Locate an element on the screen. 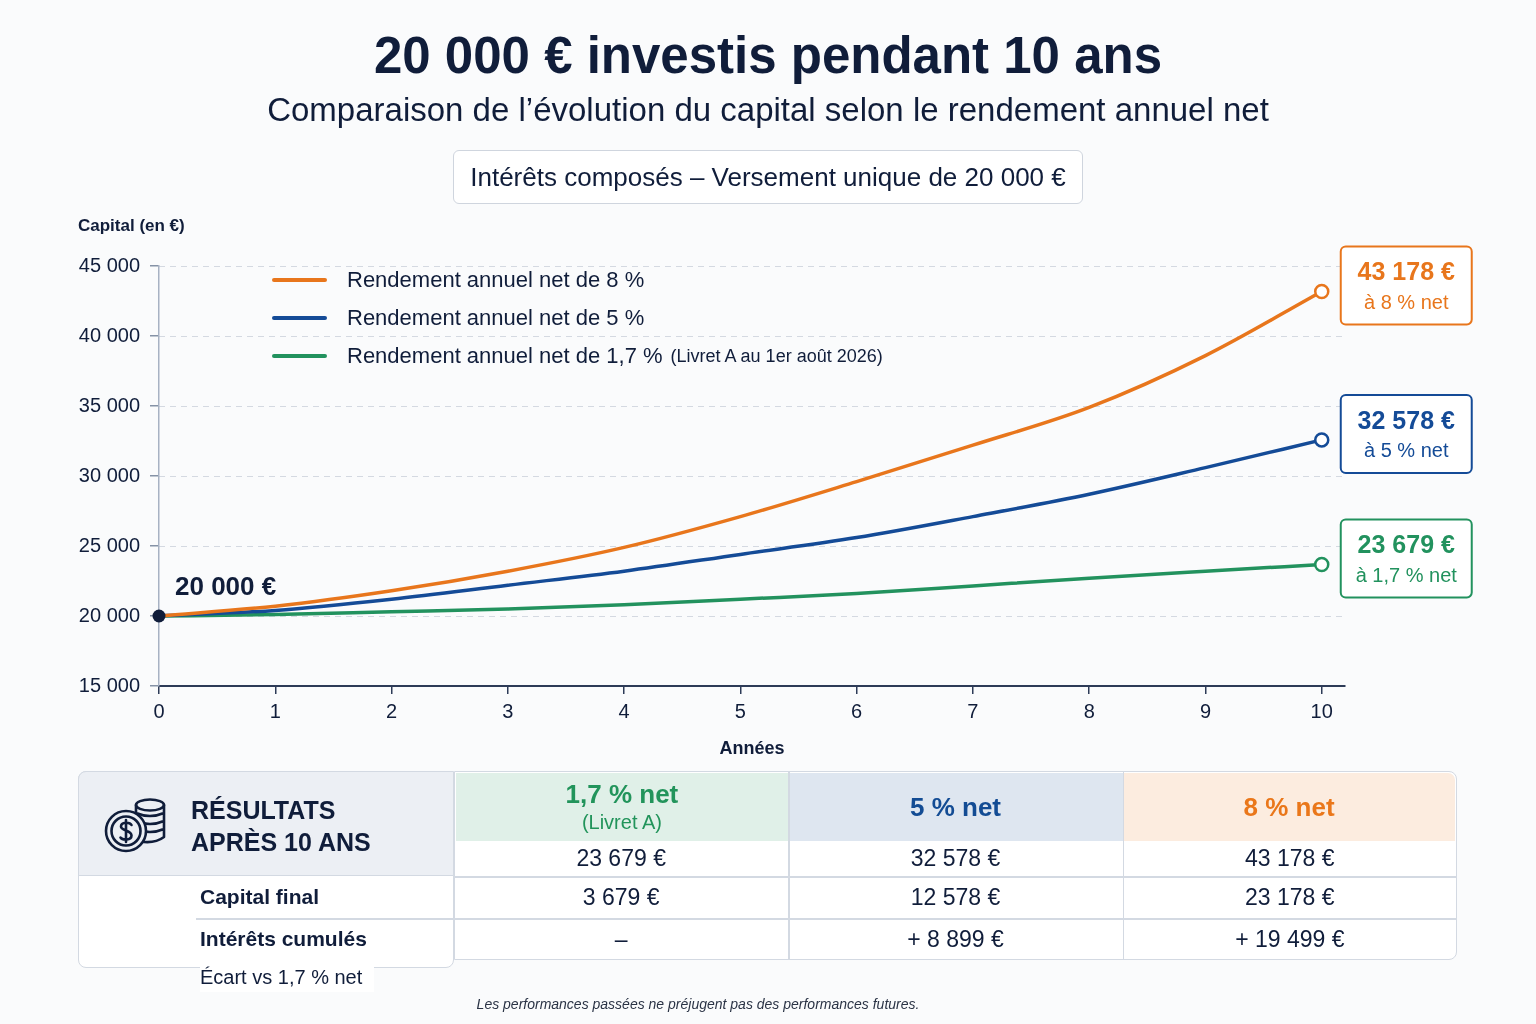 The height and width of the screenshot is (1024, 1536). x-tick-label: 4 is located at coordinates (624, 710).